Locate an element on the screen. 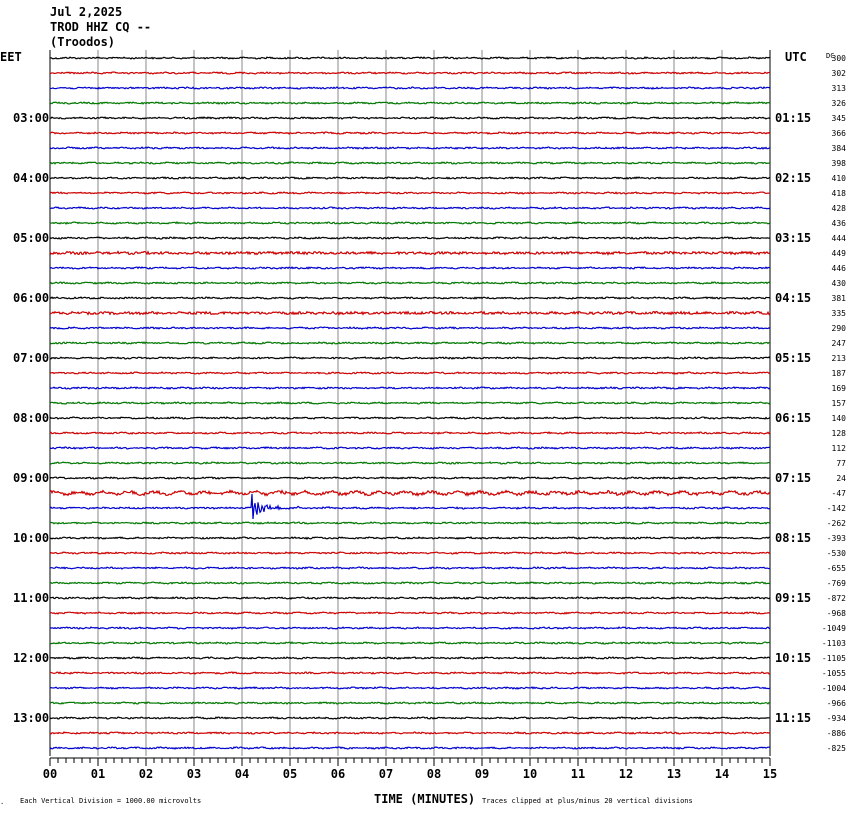 The height and width of the screenshot is (814, 850). left-hour-label: 12:00 is located at coordinates (31, 658).